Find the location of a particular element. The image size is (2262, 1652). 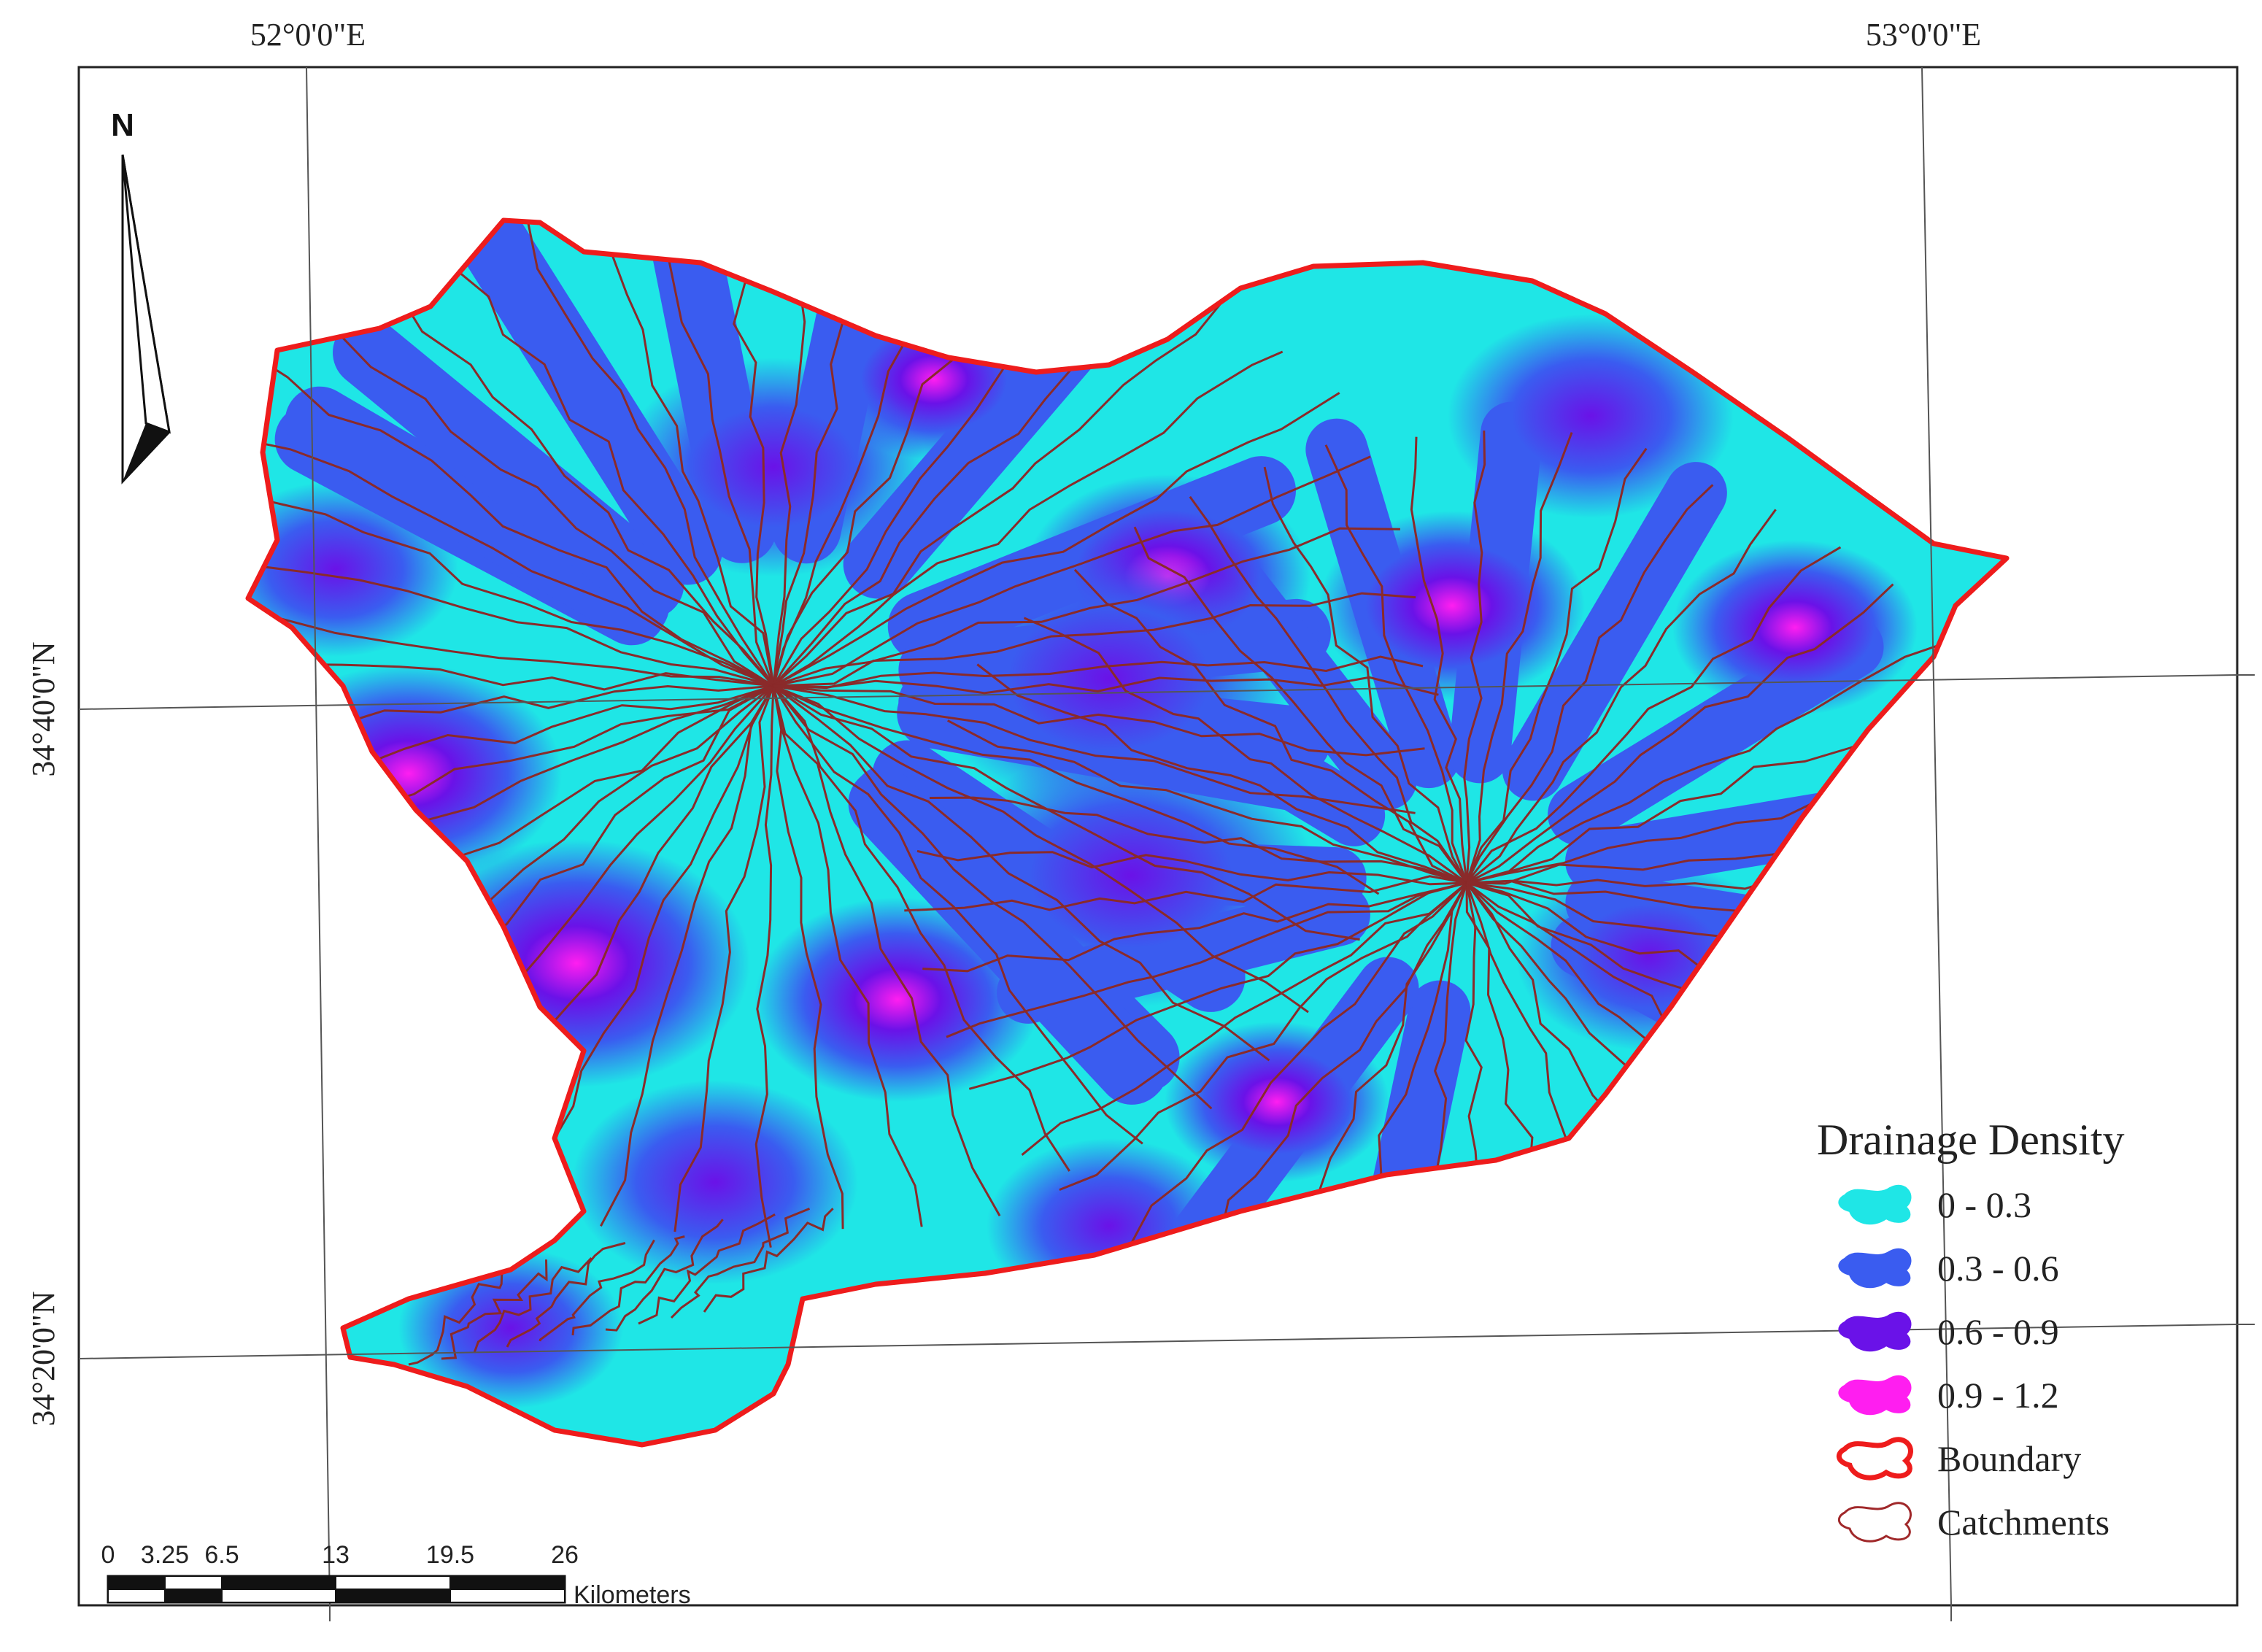

scale-tick-19-5: 19.5 is located at coordinates (450, 1555).